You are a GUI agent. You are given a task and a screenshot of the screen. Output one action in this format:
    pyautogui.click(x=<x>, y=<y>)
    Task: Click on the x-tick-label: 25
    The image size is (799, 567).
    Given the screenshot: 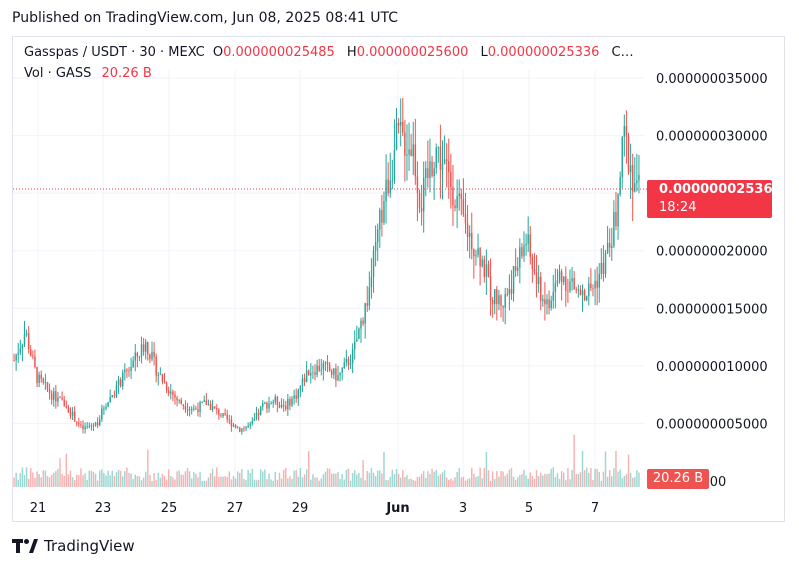 What is the action you would take?
    pyautogui.click(x=169, y=508)
    